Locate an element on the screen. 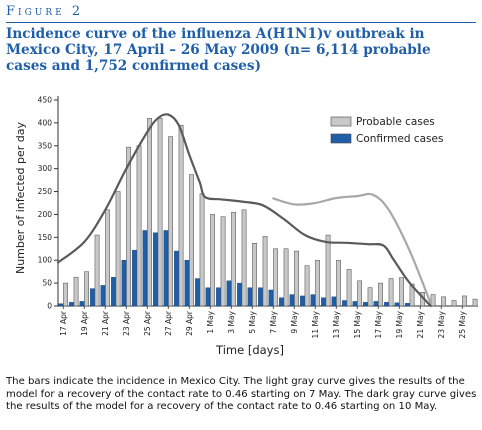  x-tick-label: 7 May is located at coordinates (273, 321).